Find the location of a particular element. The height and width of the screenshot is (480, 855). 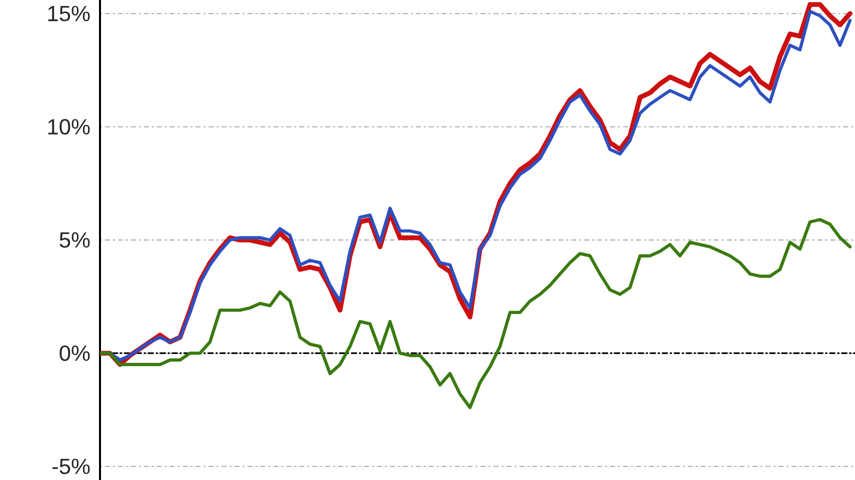

y-tick-label: 5% is located at coordinates (75, 240).